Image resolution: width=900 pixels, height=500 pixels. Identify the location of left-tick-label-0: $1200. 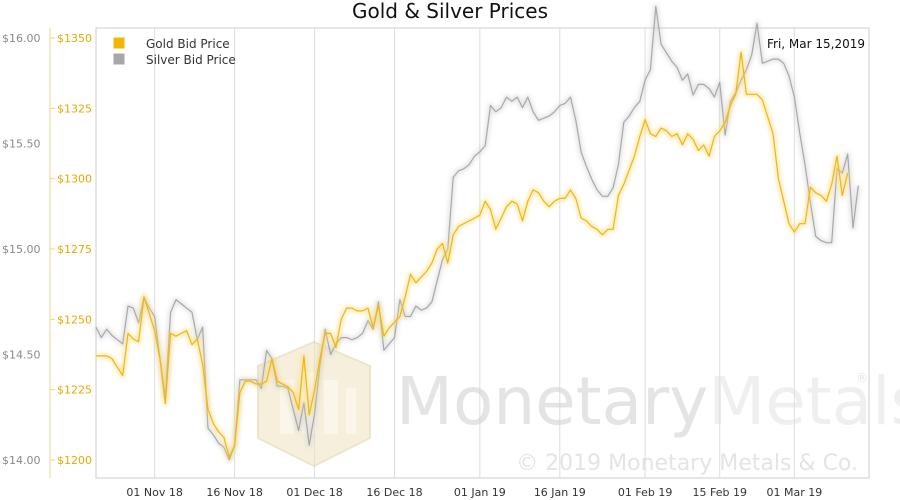
(74, 460).